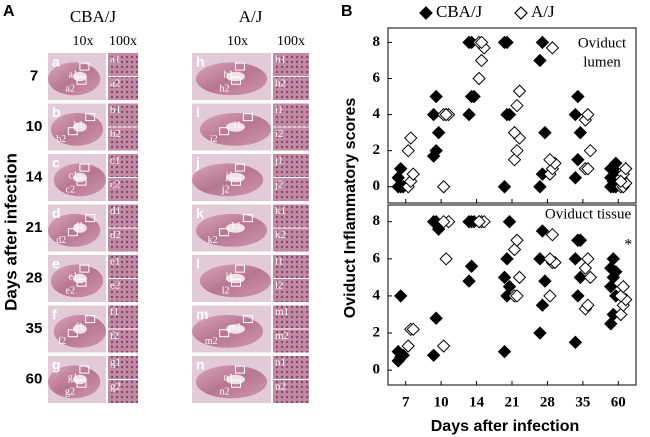 This screenshot has height=437, width=650. Describe the element at coordinates (198, 264) in the screenshot. I see `panel-letter: l` at that location.